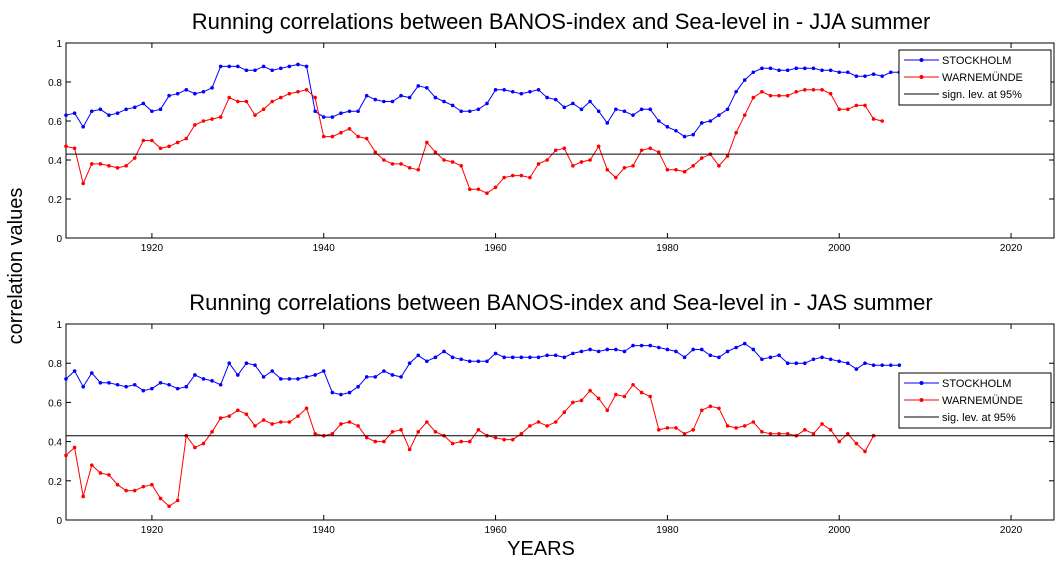 The height and width of the screenshot is (564, 1056). What do you see at coordinates (667, 248) in the screenshot?
I see `x-tick-label: 1980` at bounding box center [667, 248].